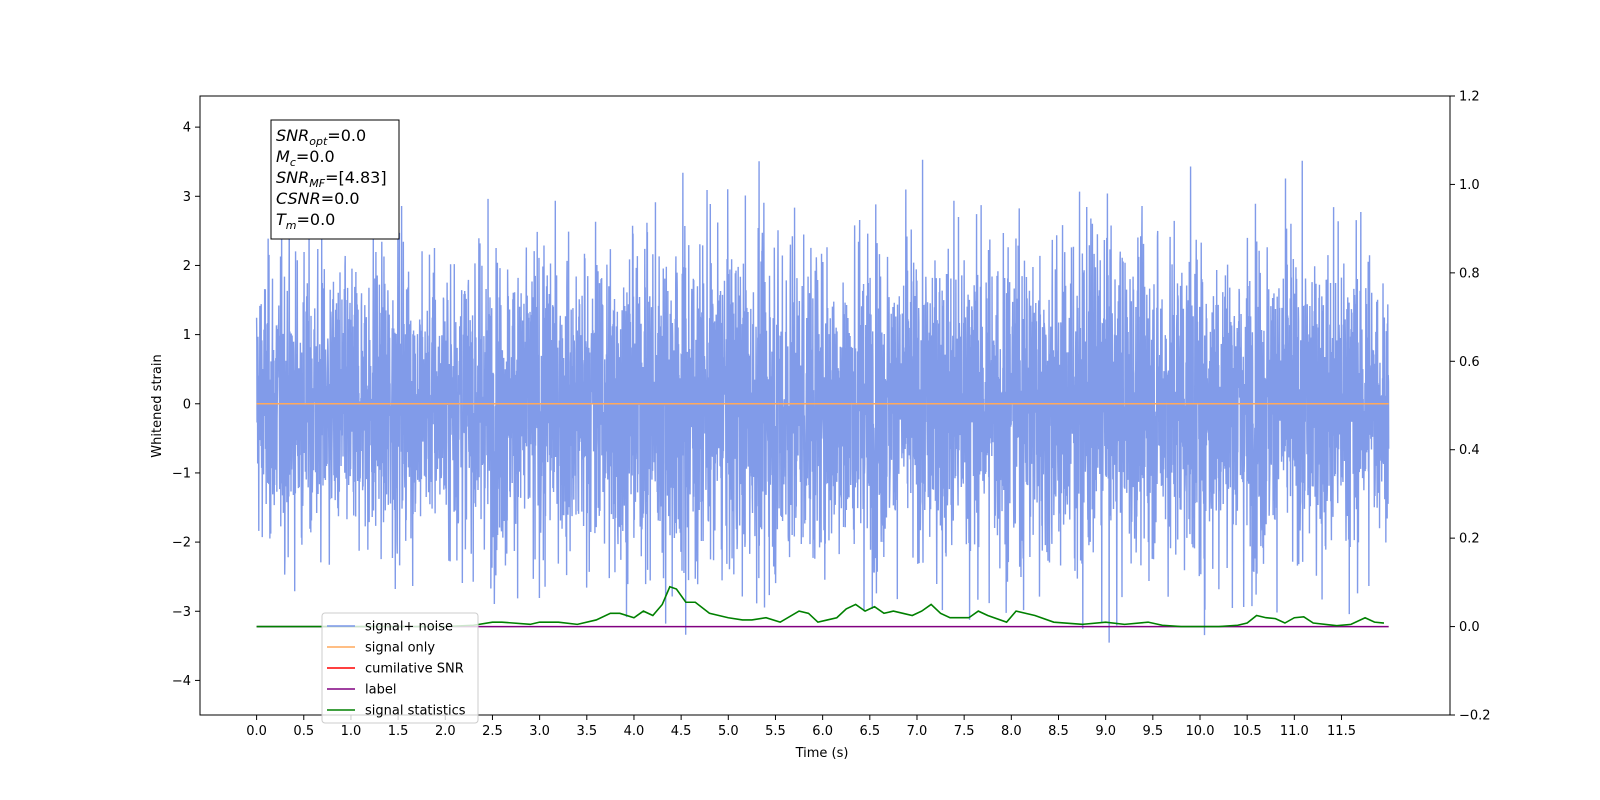 Image resolution: width=1600 pixels, height=800 pixels. Describe the element at coordinates (256, 731) in the screenshot. I see `x-tick-label: 0.0` at that location.